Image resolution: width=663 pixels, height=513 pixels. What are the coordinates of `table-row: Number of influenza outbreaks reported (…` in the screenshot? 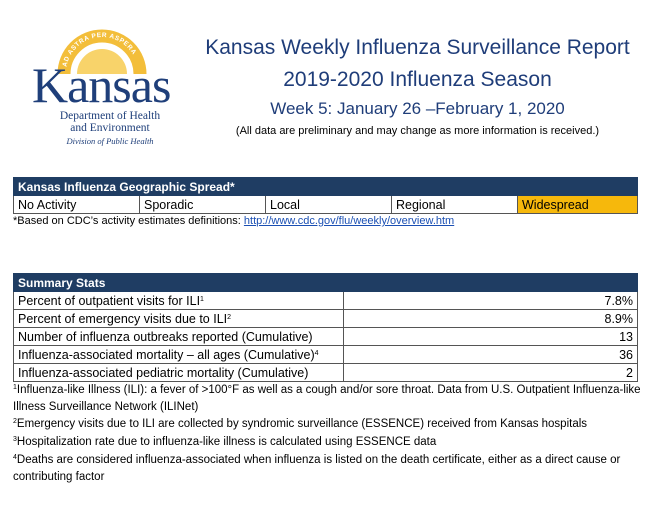 It's located at (325, 336).